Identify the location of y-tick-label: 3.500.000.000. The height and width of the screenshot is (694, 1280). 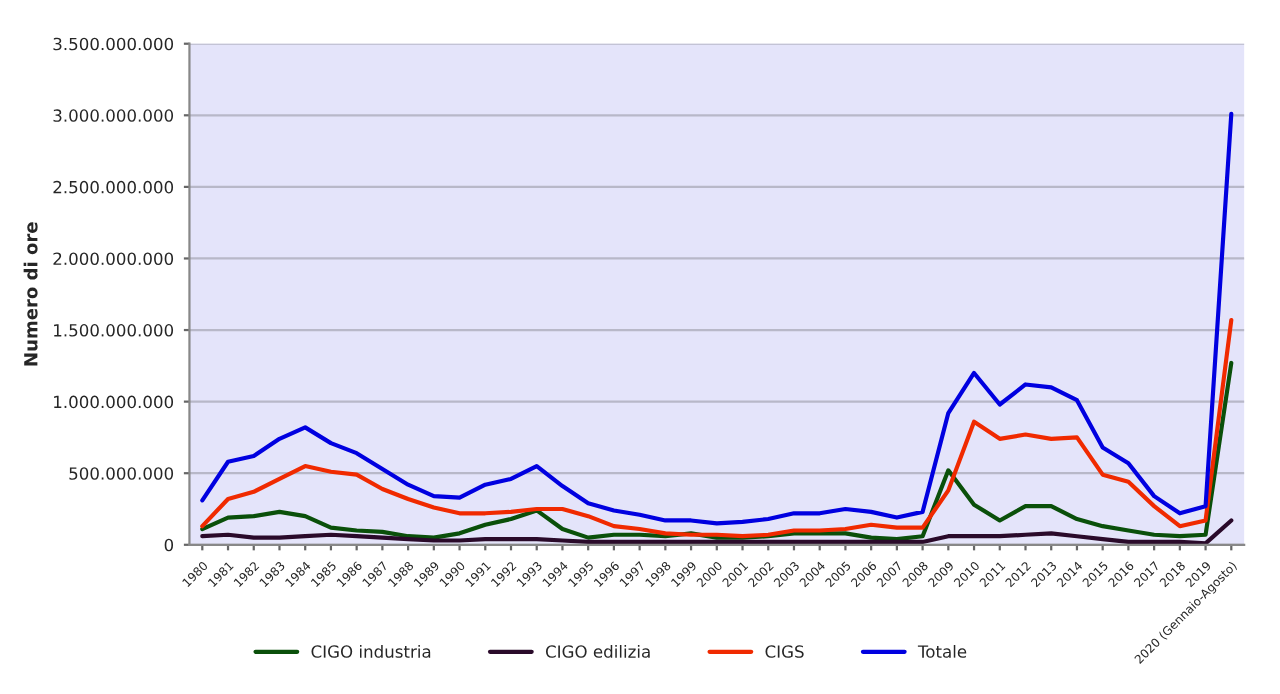
(113, 44).